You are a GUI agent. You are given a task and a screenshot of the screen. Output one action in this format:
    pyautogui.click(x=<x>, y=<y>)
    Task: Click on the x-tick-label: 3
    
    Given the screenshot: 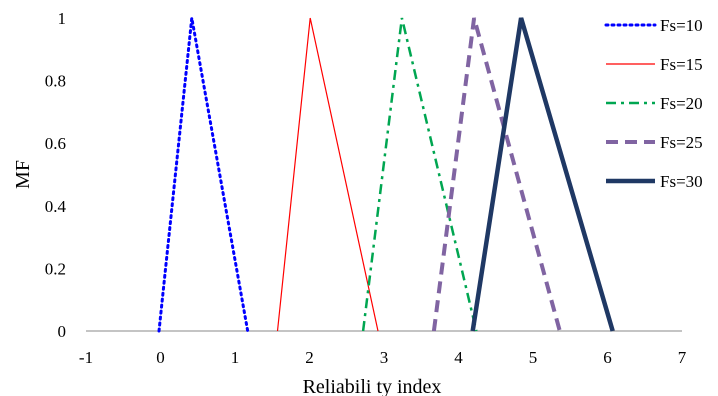 What is the action you would take?
    pyautogui.click(x=384, y=357)
    